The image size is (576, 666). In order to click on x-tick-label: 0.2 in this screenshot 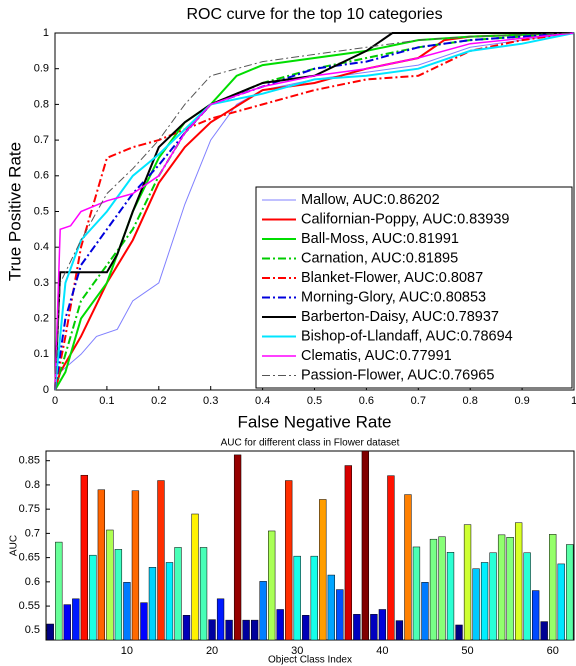, I will do `click(158, 401)`.